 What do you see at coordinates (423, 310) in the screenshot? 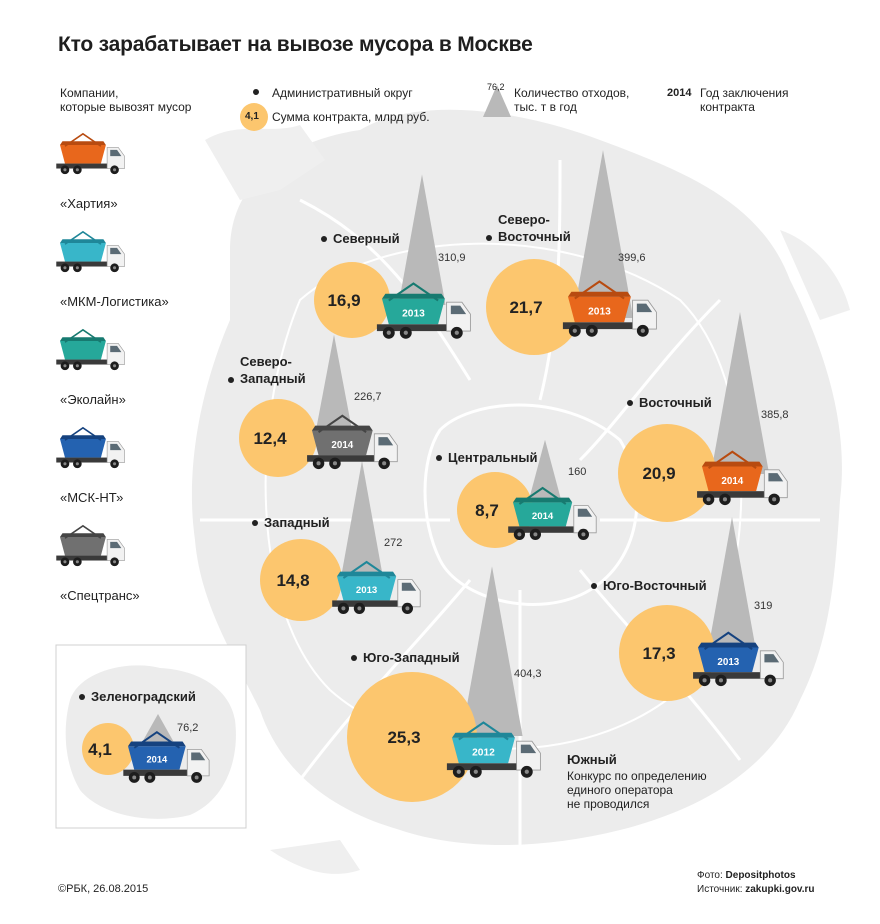
I see `district-truck-0: 2013` at bounding box center [423, 310].